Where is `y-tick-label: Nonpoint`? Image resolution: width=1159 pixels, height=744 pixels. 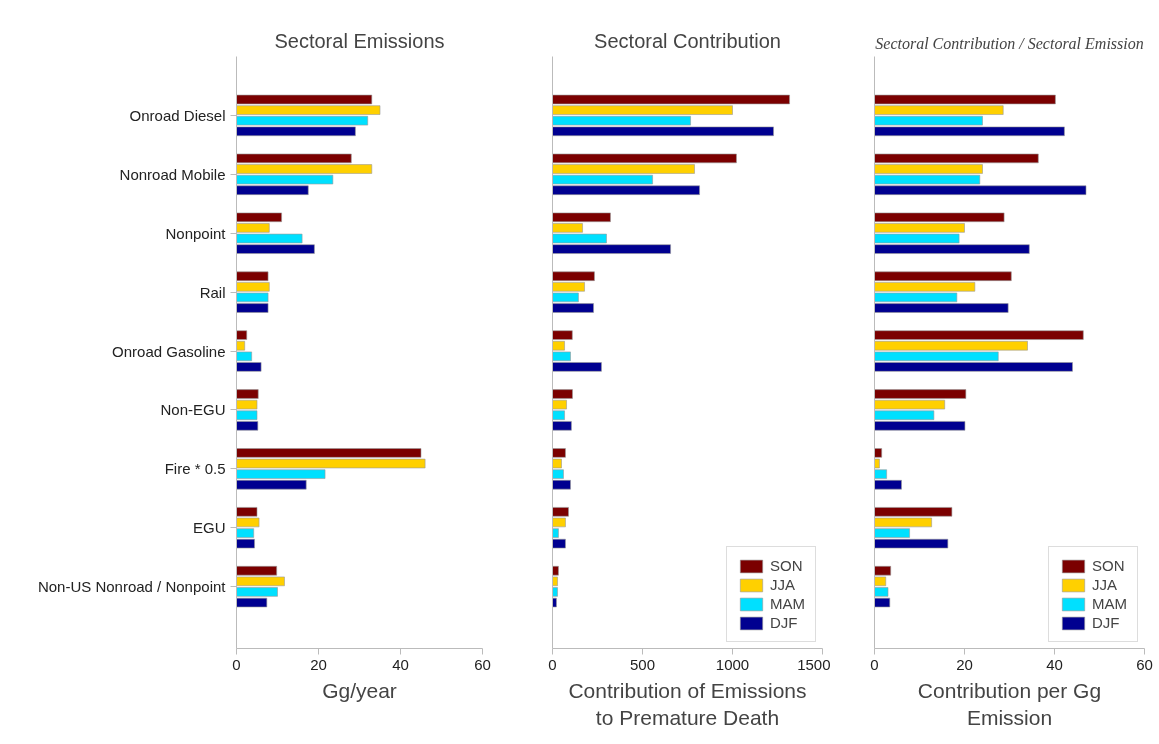 y-tick-label: Nonpoint is located at coordinates (196, 233).